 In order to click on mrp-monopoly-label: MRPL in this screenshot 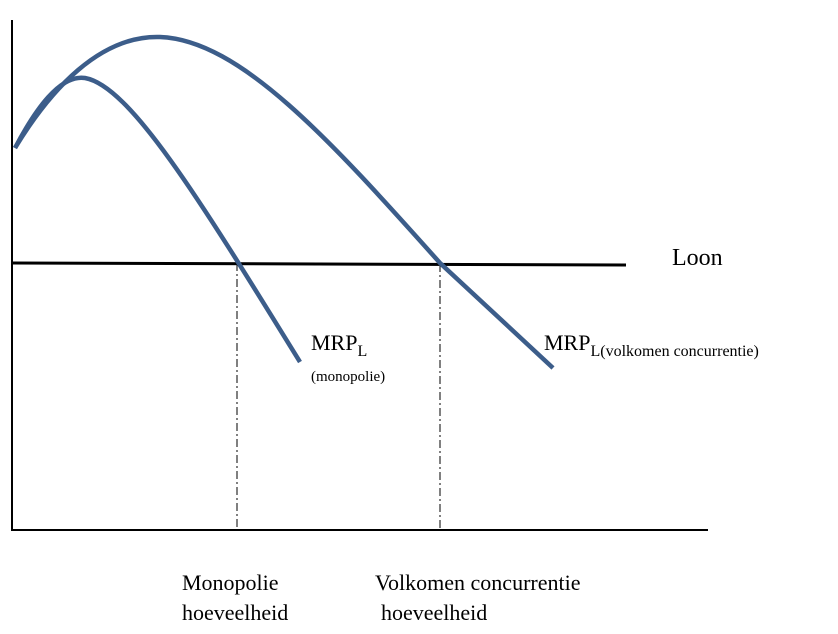, I will do `click(339, 345)`.